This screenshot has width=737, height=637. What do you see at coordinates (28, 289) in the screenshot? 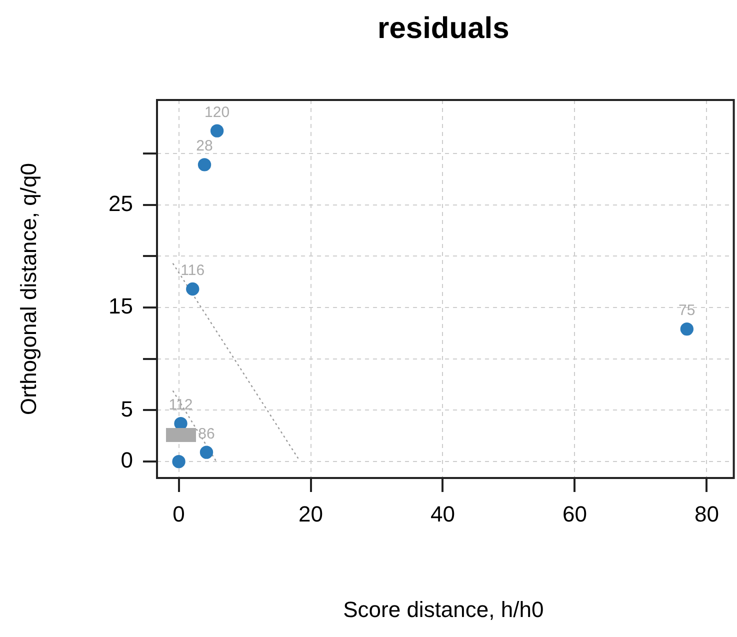
I see `y-axis-title: Orthogonal distance, q/q0` at bounding box center [28, 289].